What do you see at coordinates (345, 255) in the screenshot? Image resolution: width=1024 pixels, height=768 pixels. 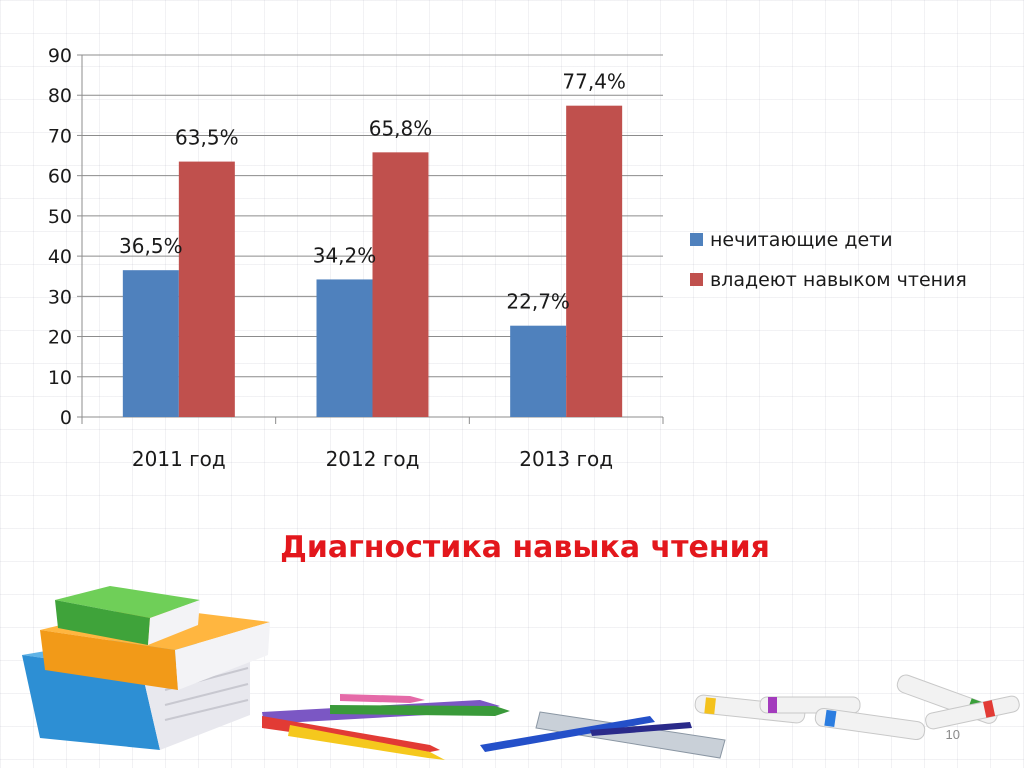 I see `data-label: 34,2%` at bounding box center [345, 255].